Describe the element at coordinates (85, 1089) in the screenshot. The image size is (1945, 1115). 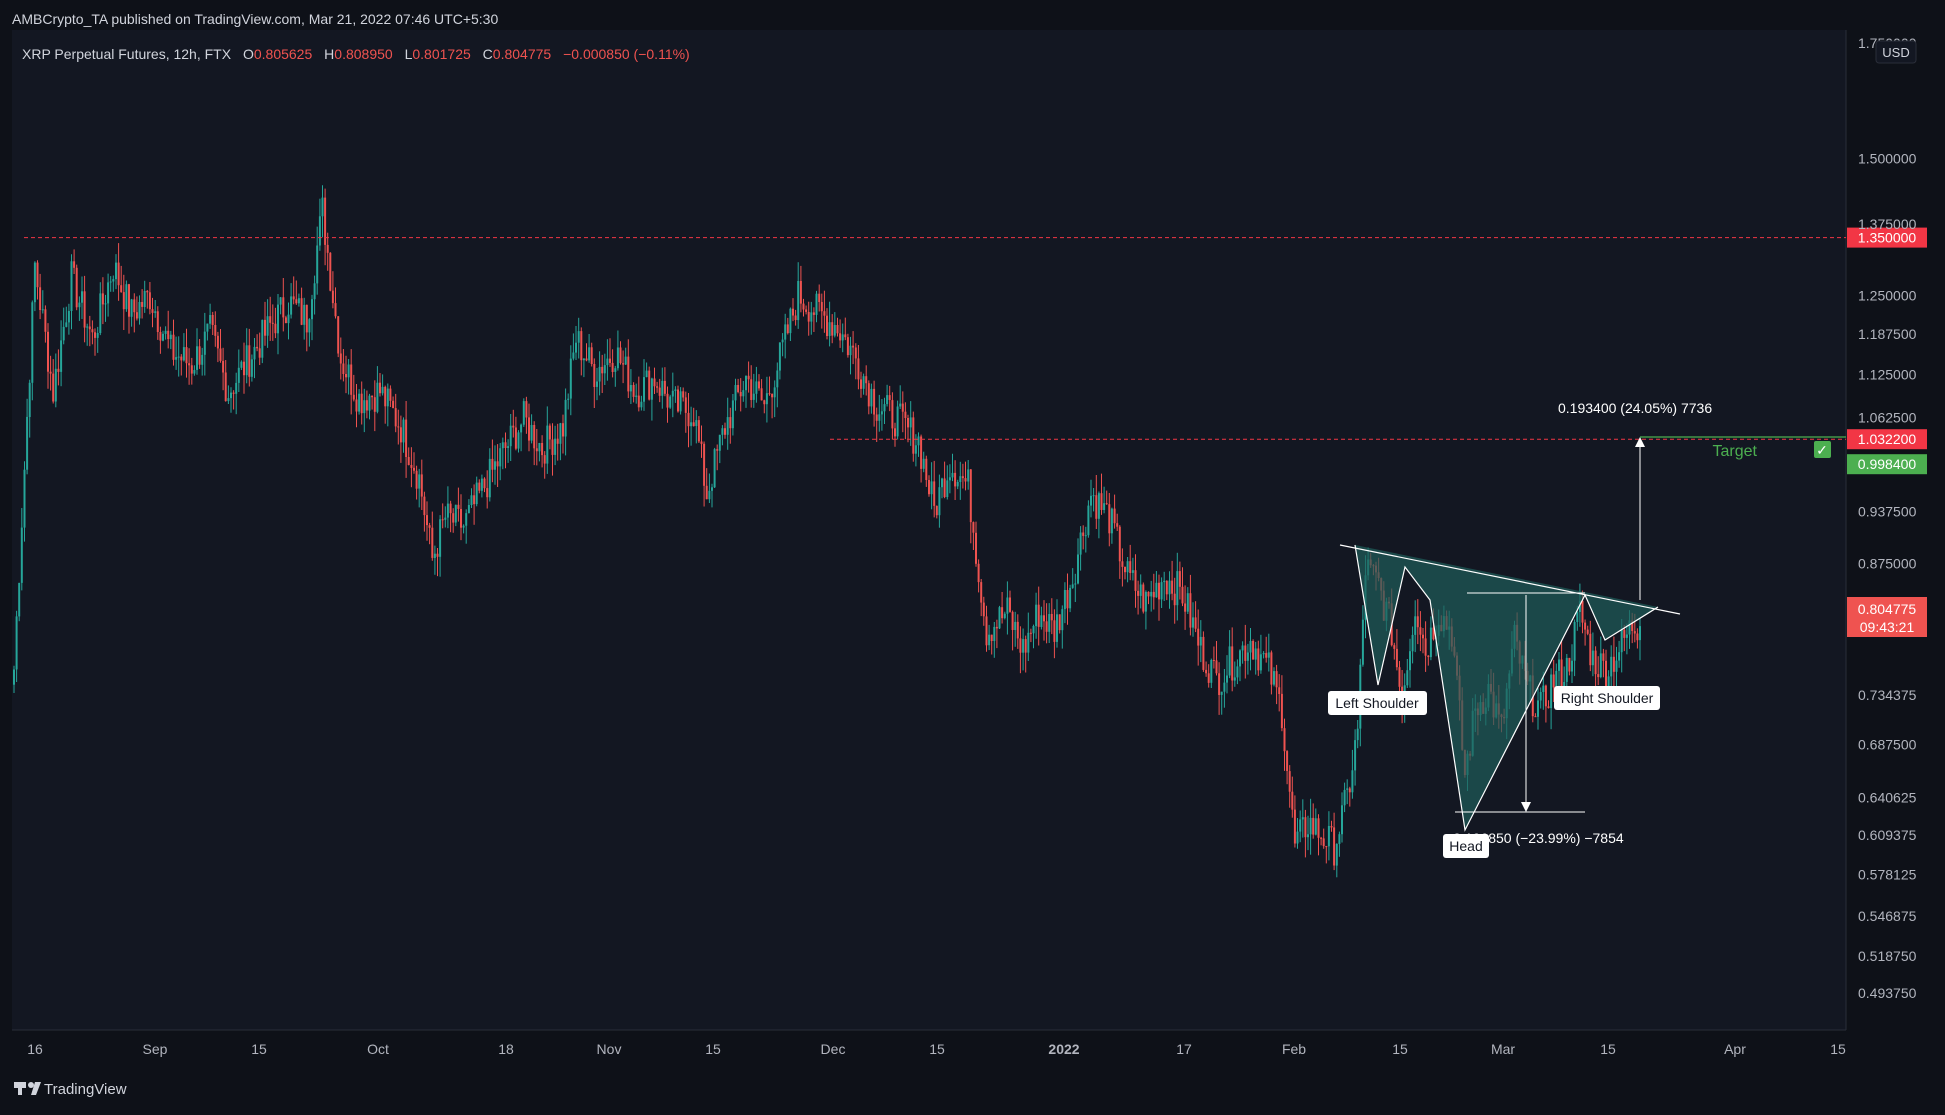
I see `tradingview-brand: TradingView` at that location.